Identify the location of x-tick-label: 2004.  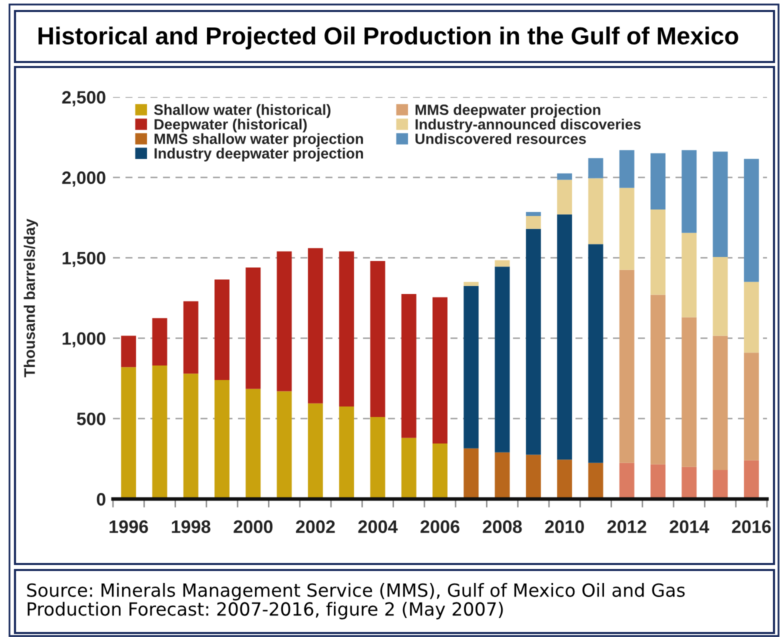
(378, 527).